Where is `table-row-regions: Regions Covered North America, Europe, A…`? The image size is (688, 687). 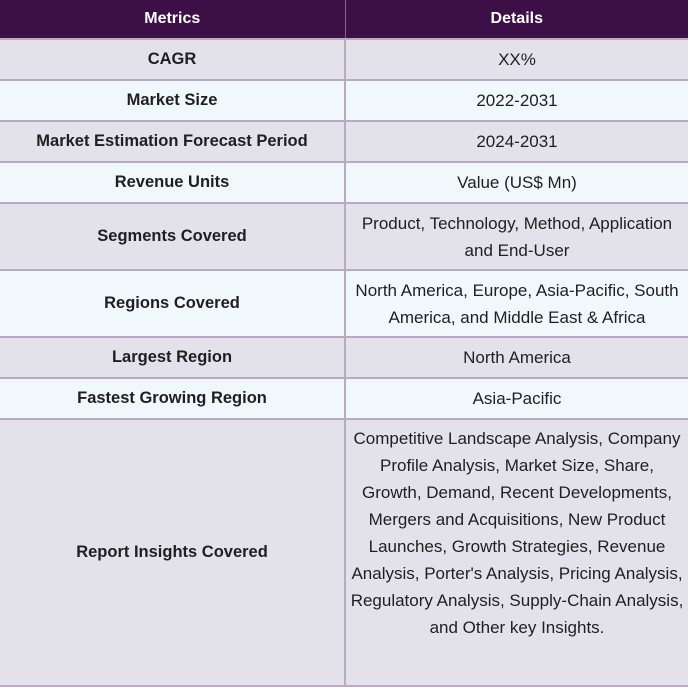 table-row-regions: Regions Covered North America, Europe, A… is located at coordinates (344, 304).